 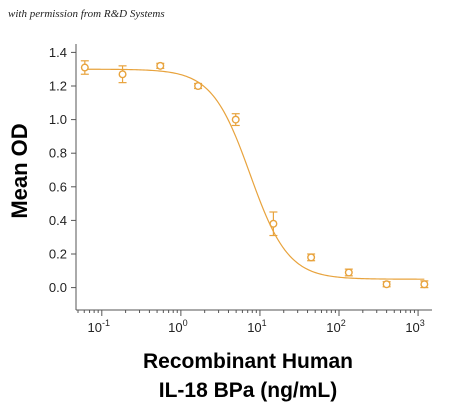 I want to click on x-tick-label: 10¹, so click(x=256, y=326).